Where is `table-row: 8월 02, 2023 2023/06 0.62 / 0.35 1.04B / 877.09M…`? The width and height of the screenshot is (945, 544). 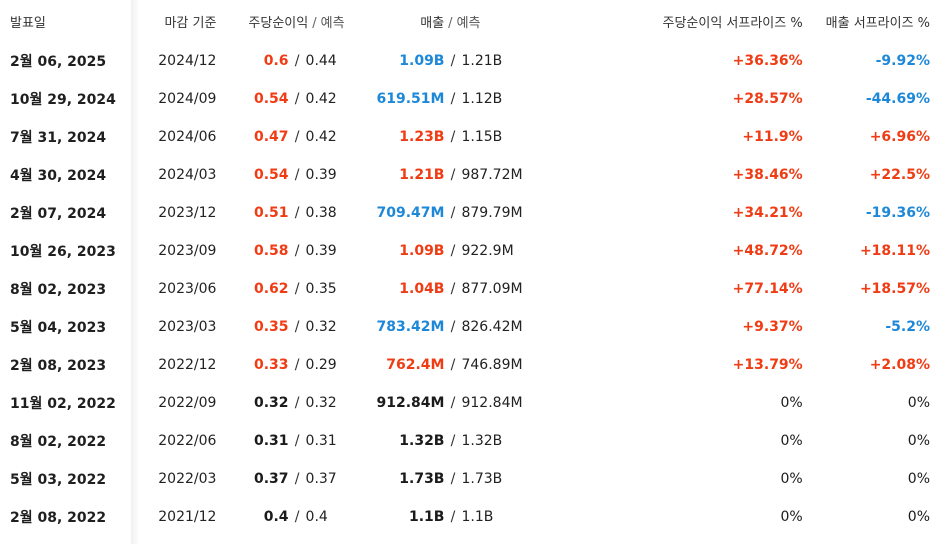 table-row: 8월 02, 2023 2023/06 0.62 / 0.35 1.04B / 877.09M… is located at coordinates (472, 289).